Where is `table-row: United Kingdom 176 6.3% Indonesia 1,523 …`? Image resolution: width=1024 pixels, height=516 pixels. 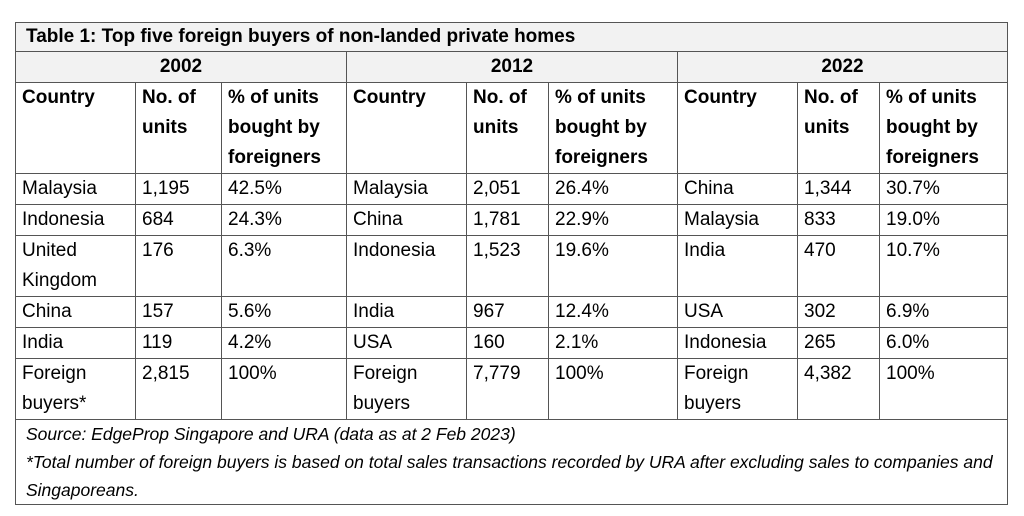 table-row: United Kingdom 176 6.3% Indonesia 1,523 … is located at coordinates (512, 266).